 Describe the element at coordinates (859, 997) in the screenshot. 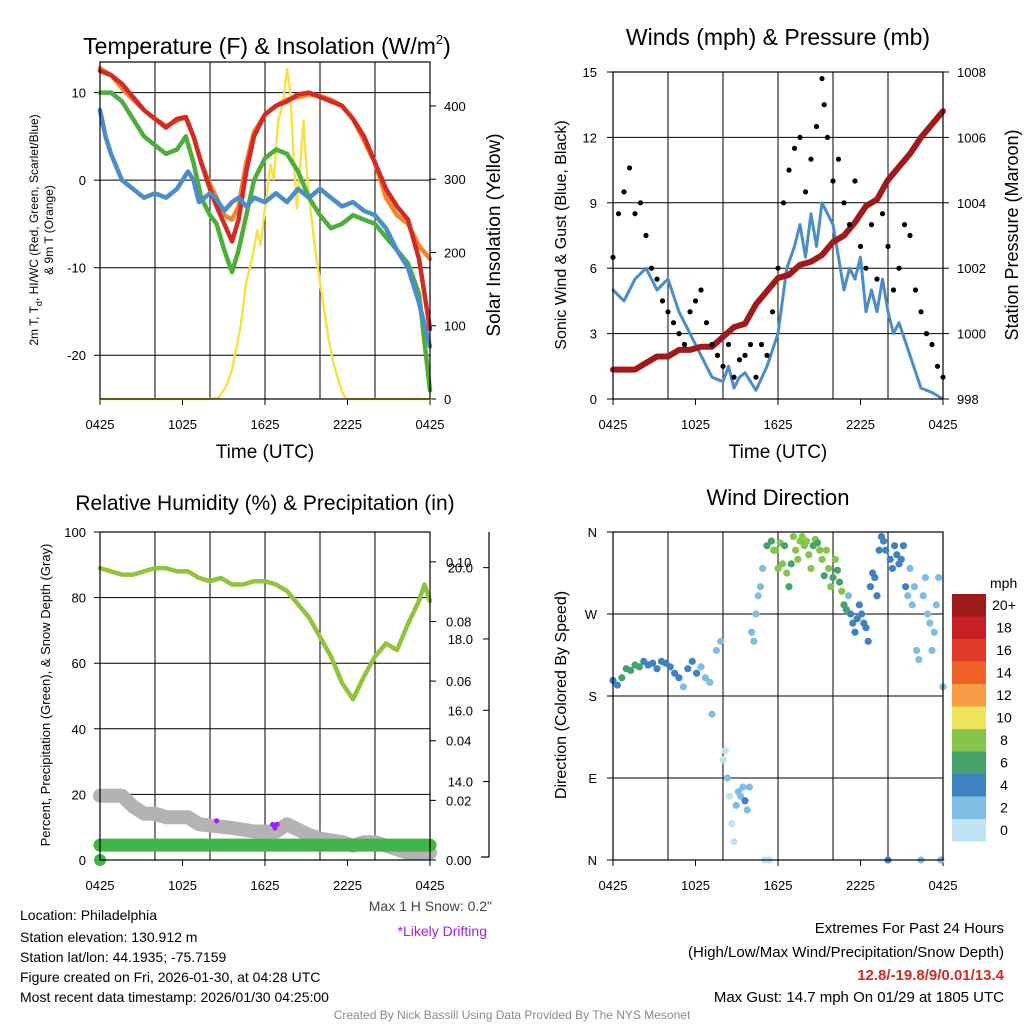

I see `max-gust-text: Max Gust: 14.7 mph On 01/29 at 1805 UTC` at that location.